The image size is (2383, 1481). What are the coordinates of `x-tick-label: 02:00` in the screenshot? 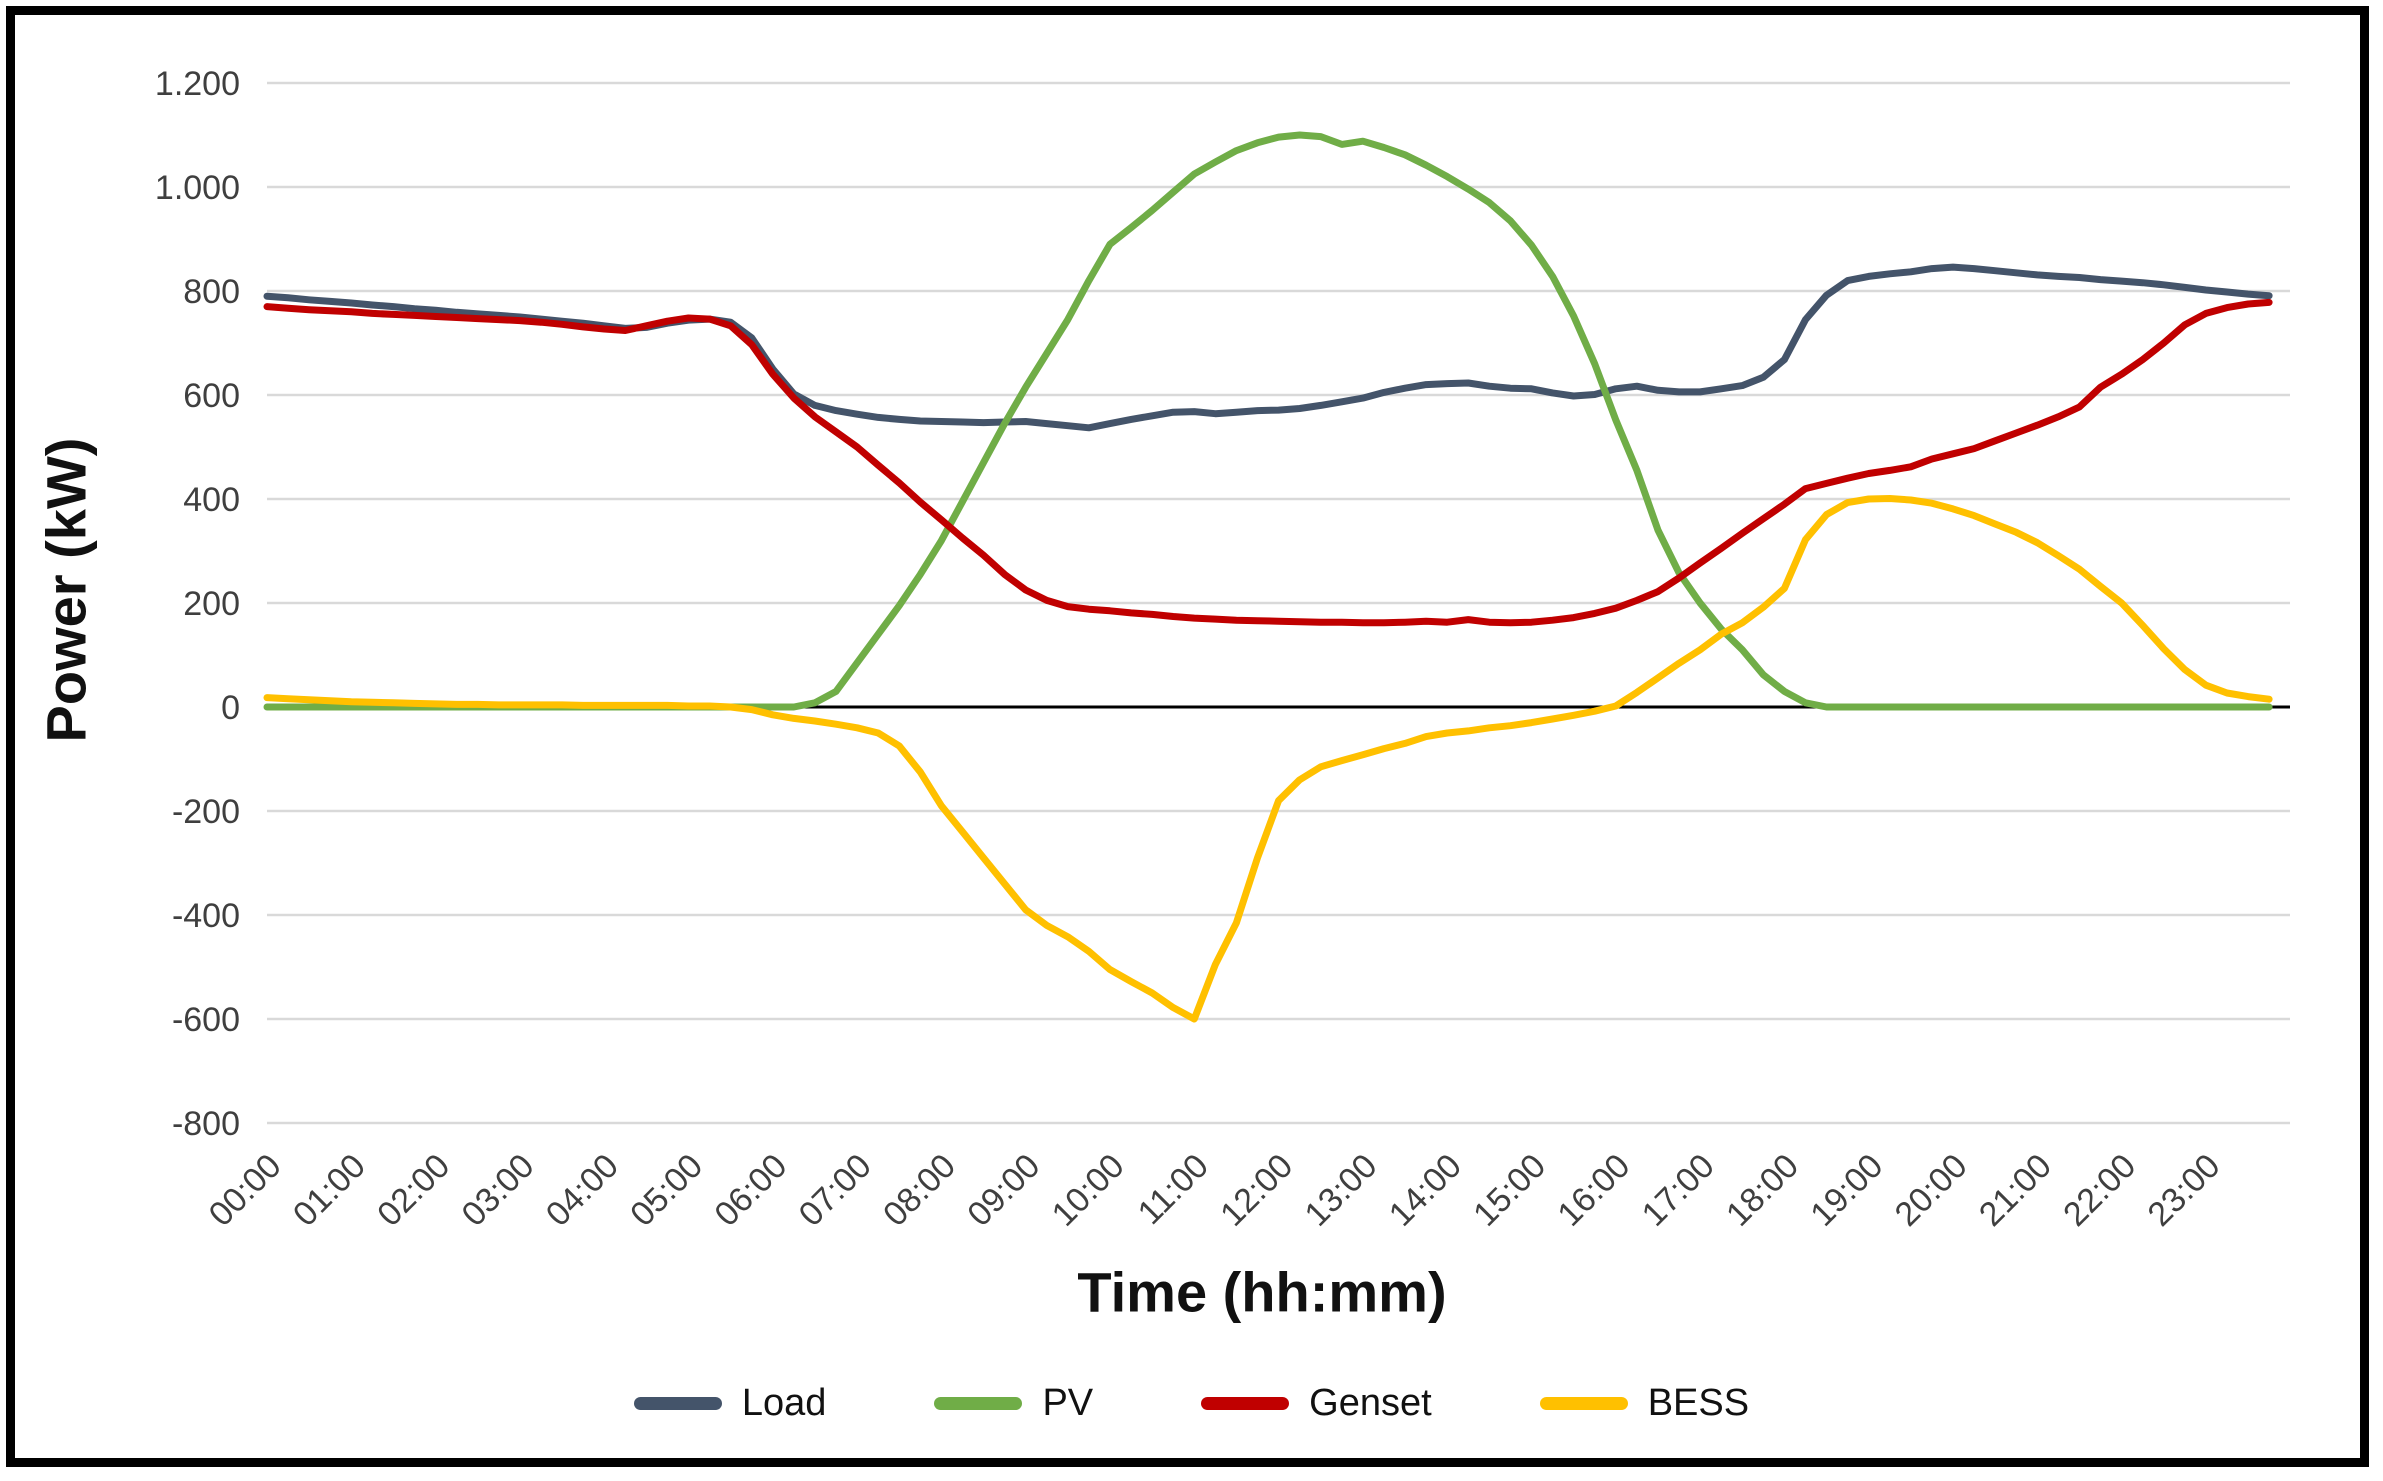 It's located at (413, 1190).